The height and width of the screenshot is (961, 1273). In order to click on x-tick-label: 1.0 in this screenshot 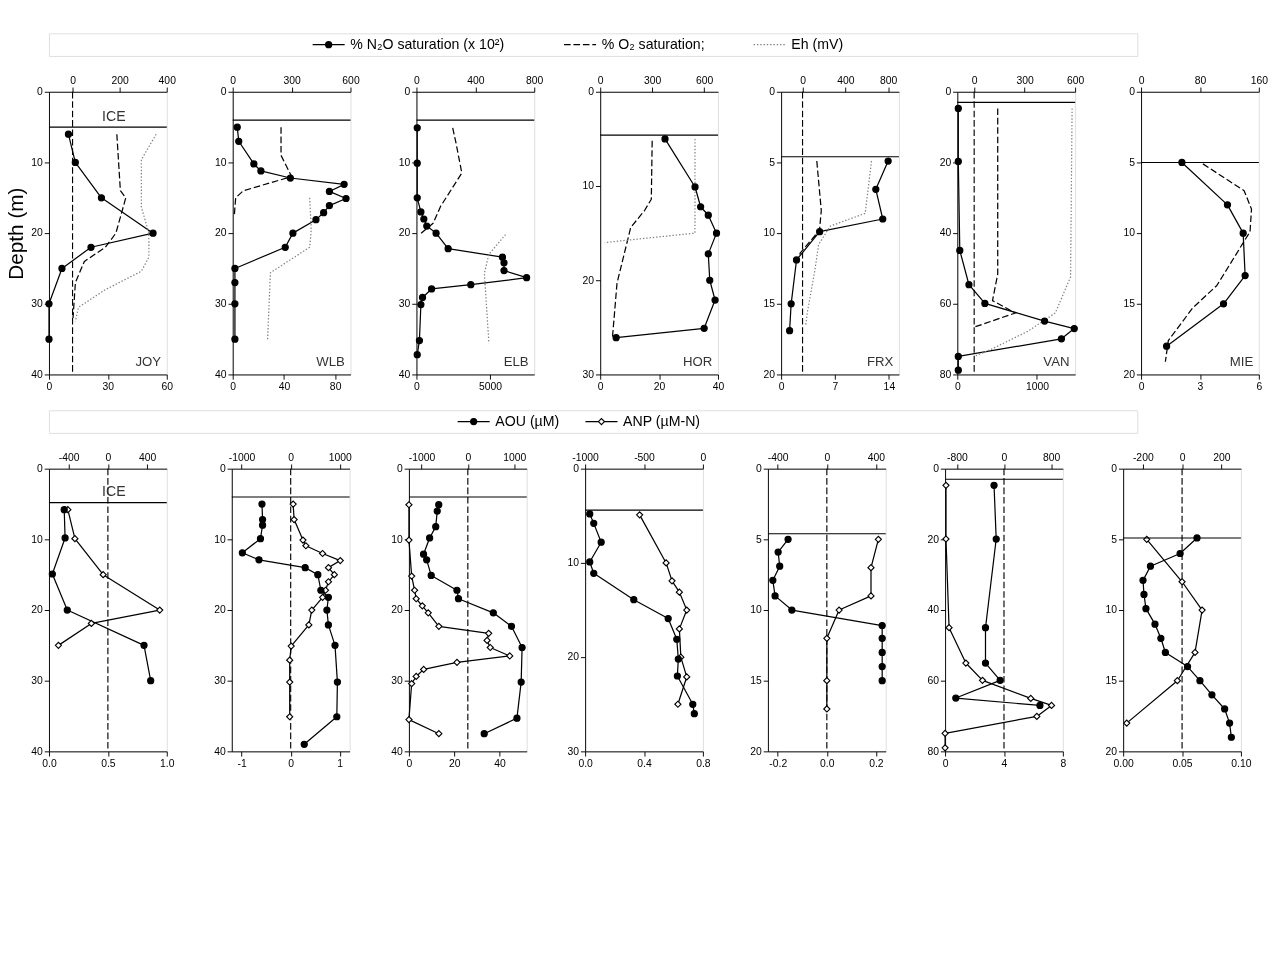, I will do `click(167, 763)`.